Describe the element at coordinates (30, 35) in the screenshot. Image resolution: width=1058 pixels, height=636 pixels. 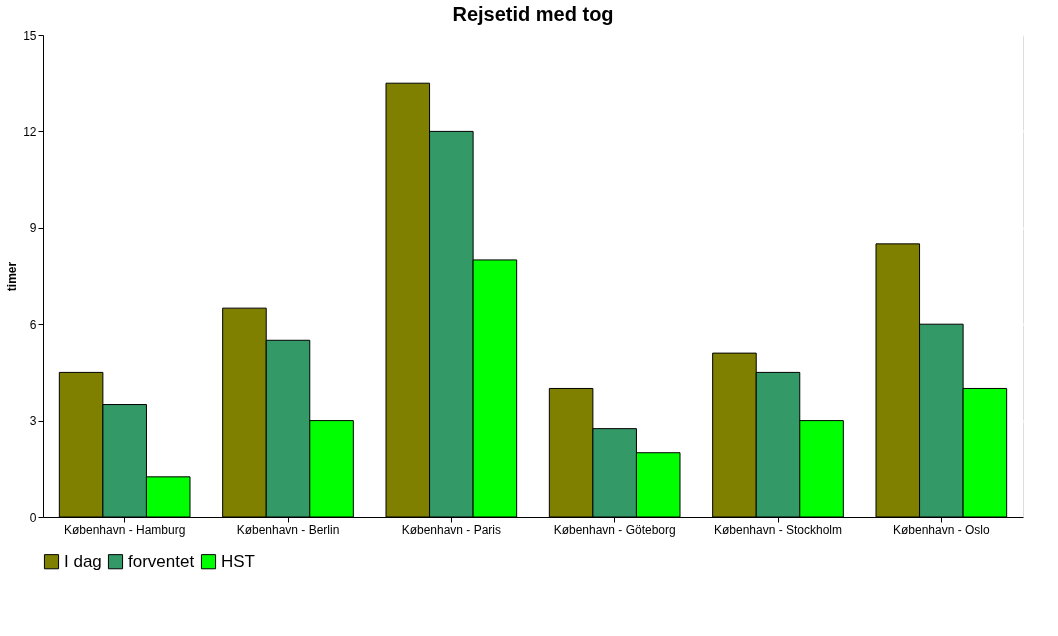
I see `y-tick-label: 15` at that location.